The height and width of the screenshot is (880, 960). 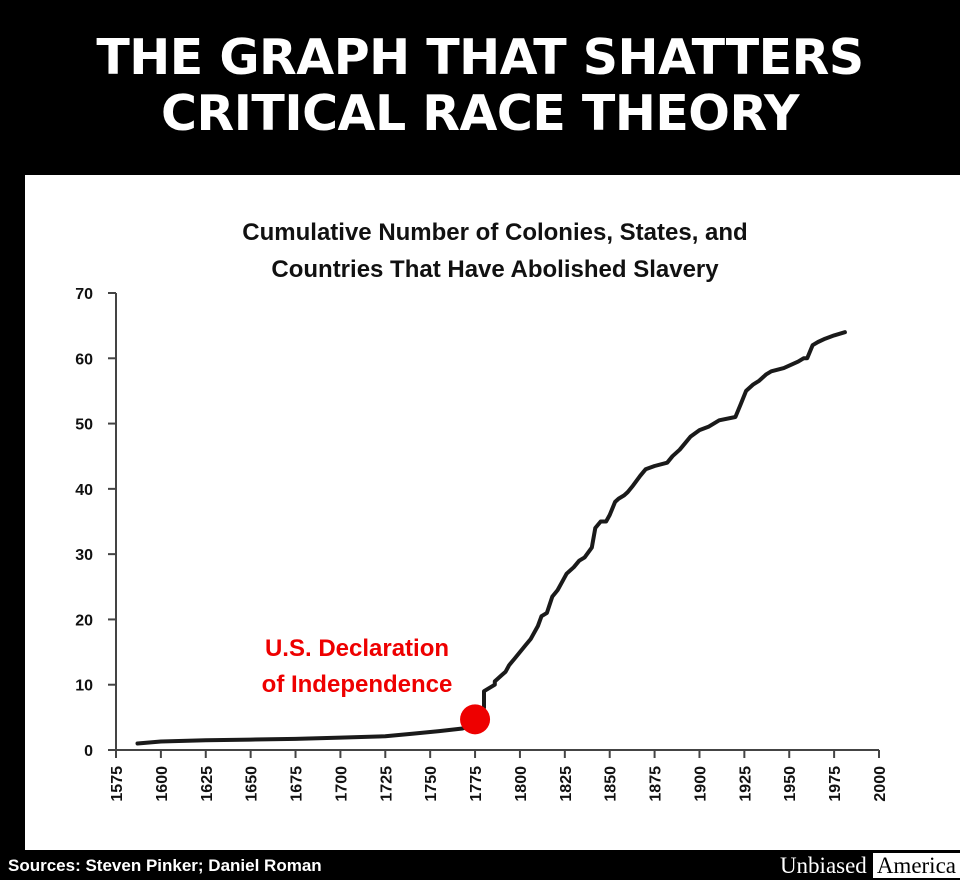 I want to click on x-tick-label-1575: 1575, so click(x=117, y=784).